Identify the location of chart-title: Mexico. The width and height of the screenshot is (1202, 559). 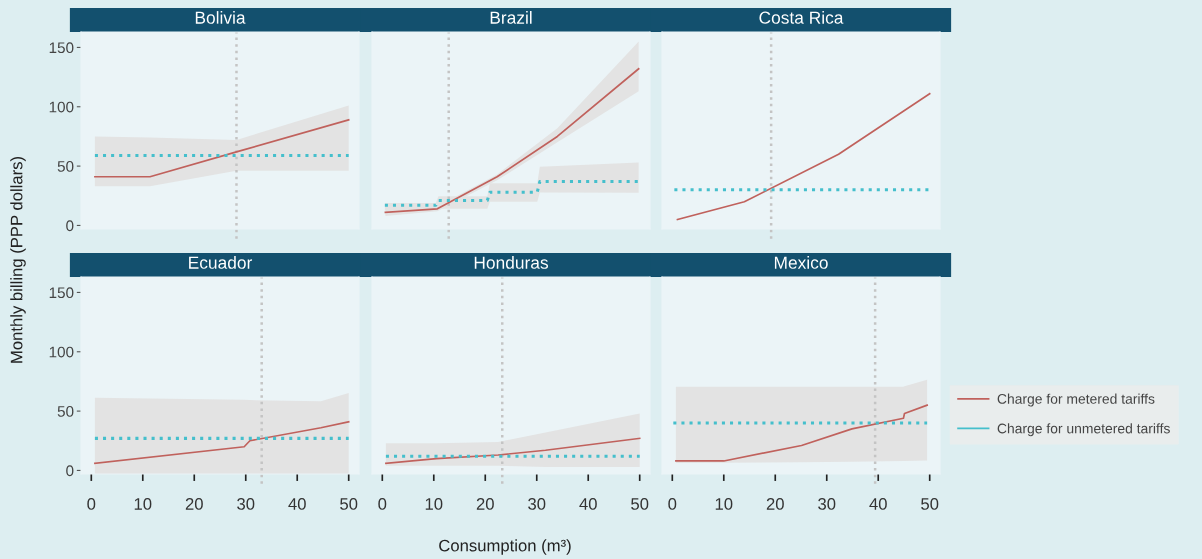
(801, 262).